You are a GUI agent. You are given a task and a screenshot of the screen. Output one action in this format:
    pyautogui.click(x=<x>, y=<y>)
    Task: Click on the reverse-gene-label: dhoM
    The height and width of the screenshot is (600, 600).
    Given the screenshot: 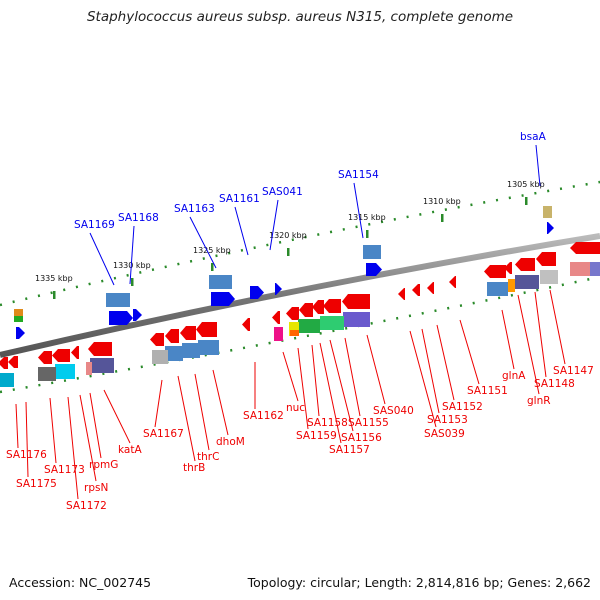 What is the action you would take?
    pyautogui.click(x=230, y=442)
    